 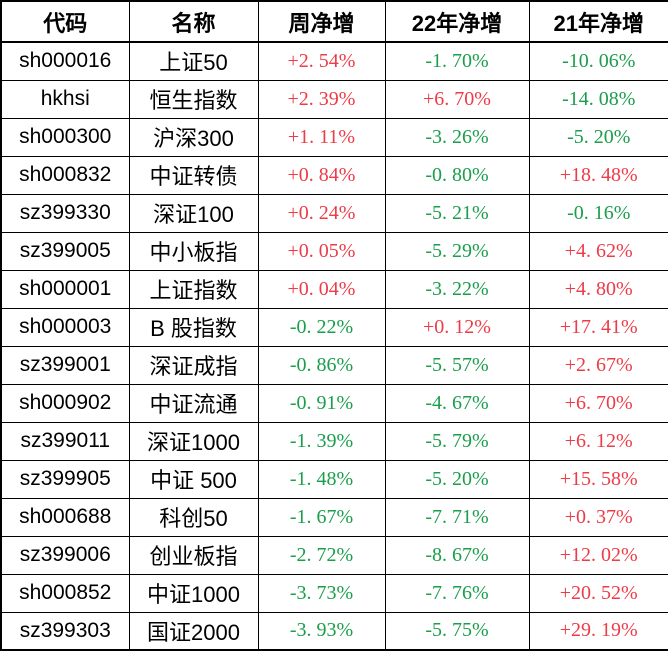 What do you see at coordinates (457, 593) in the screenshot?
I see `2022-change-cell: -7. 76%` at bounding box center [457, 593].